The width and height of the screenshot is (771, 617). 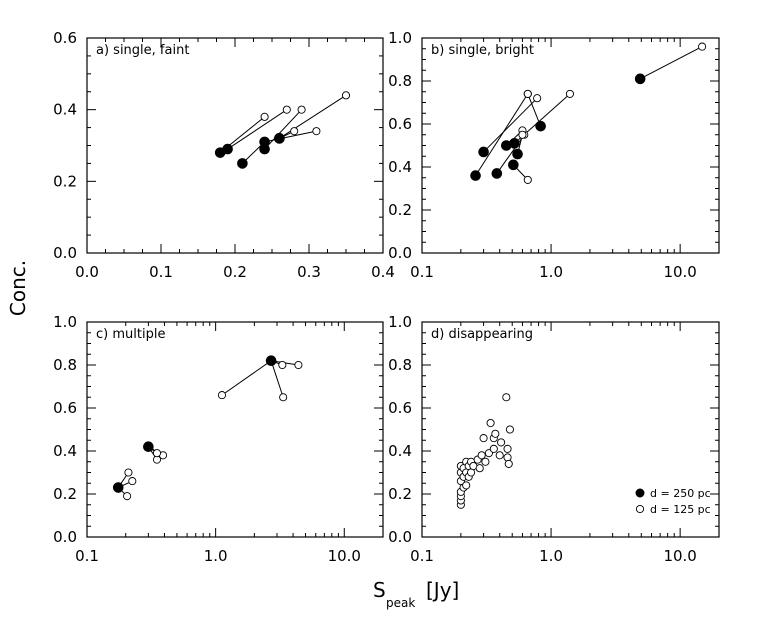 What do you see at coordinates (482, 334) in the screenshot?
I see `panel-title: d) disappearing` at bounding box center [482, 334].